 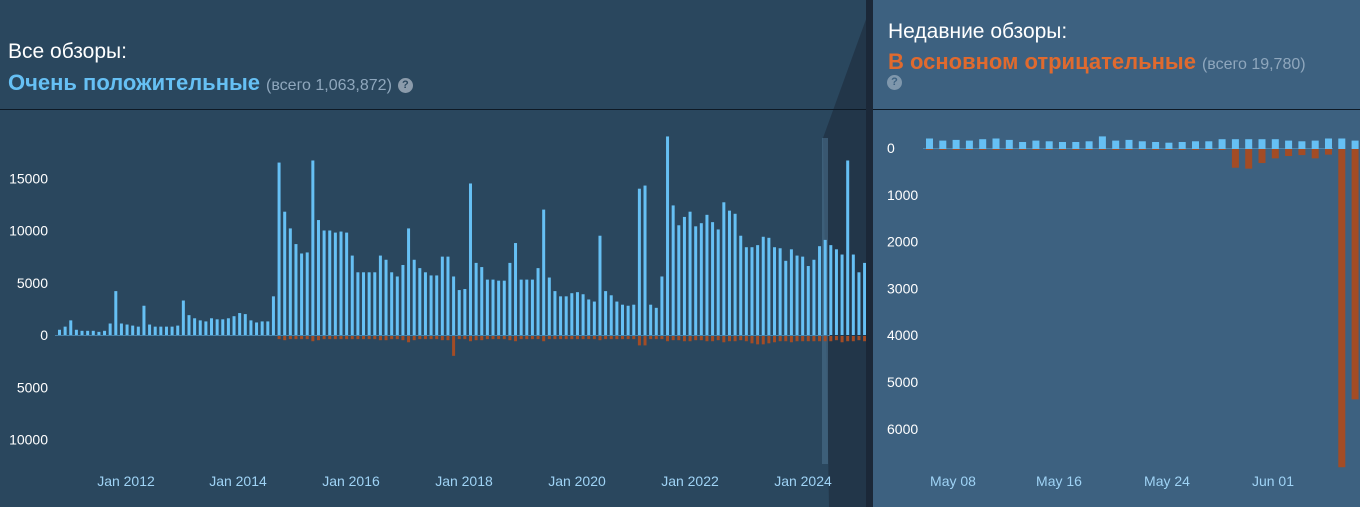 I want to click on recent-rating-text: В основном отрицательные, so click(x=1042, y=61).